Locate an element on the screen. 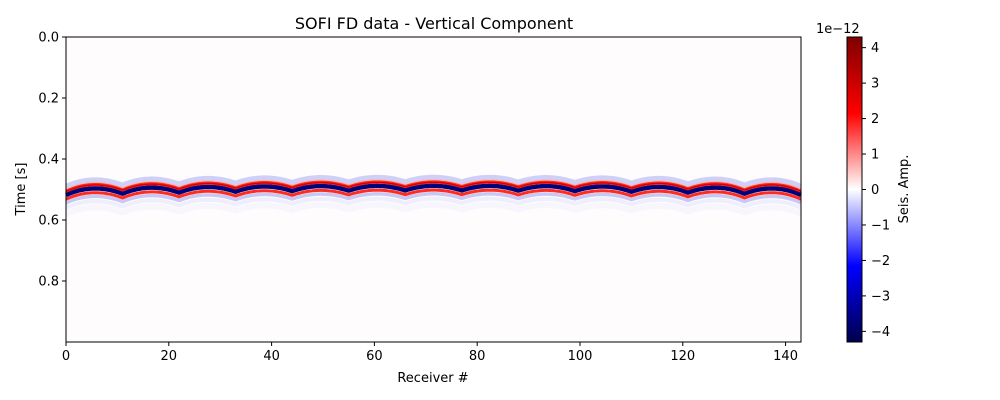 The height and width of the screenshot is (400, 1000). y-tick-label: 0.2 is located at coordinates (48, 99).